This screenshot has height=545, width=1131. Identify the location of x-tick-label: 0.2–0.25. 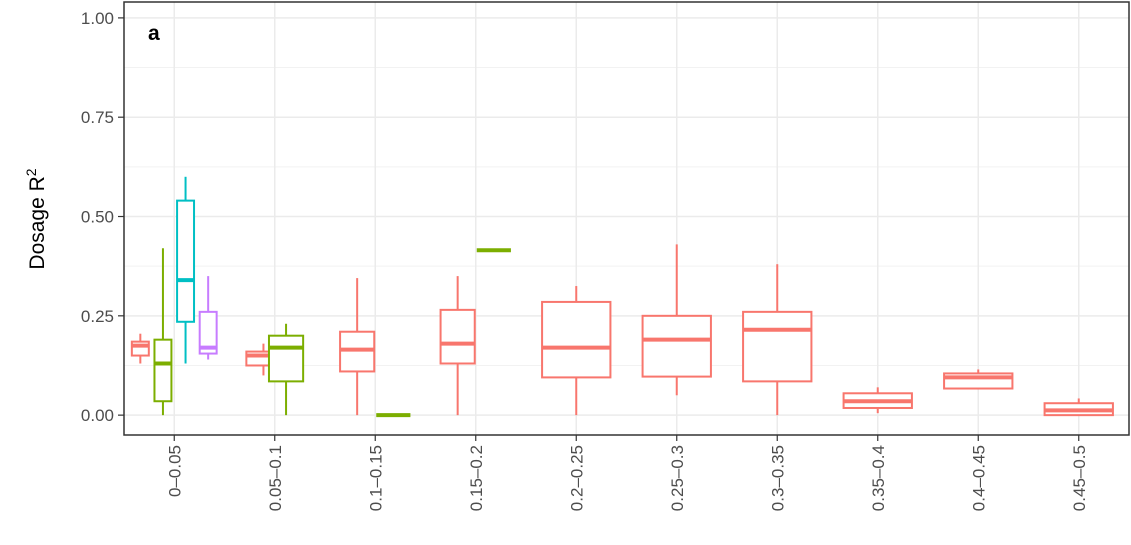
(576, 478).